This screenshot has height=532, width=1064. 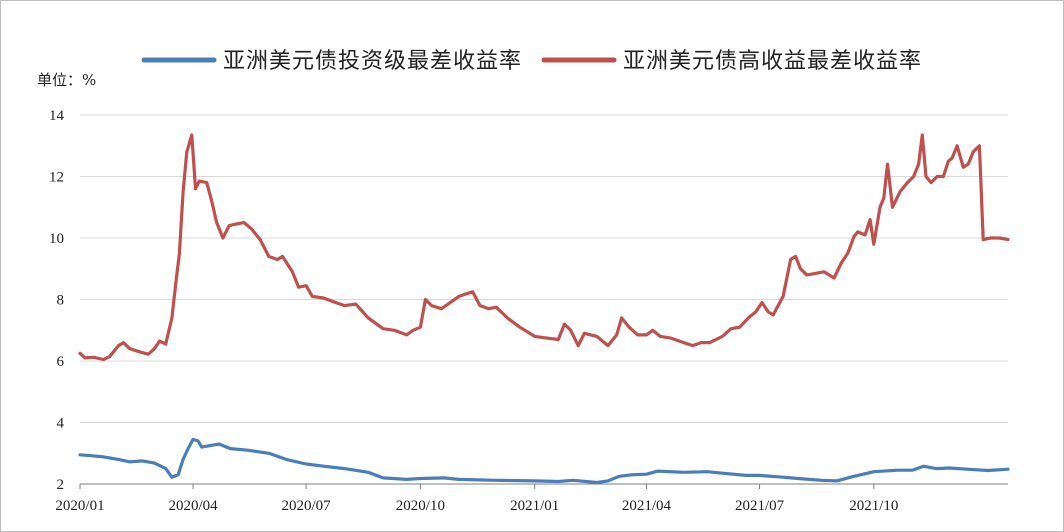 What do you see at coordinates (61, 362) in the screenshot?
I see `y-tick-label: 6` at bounding box center [61, 362].